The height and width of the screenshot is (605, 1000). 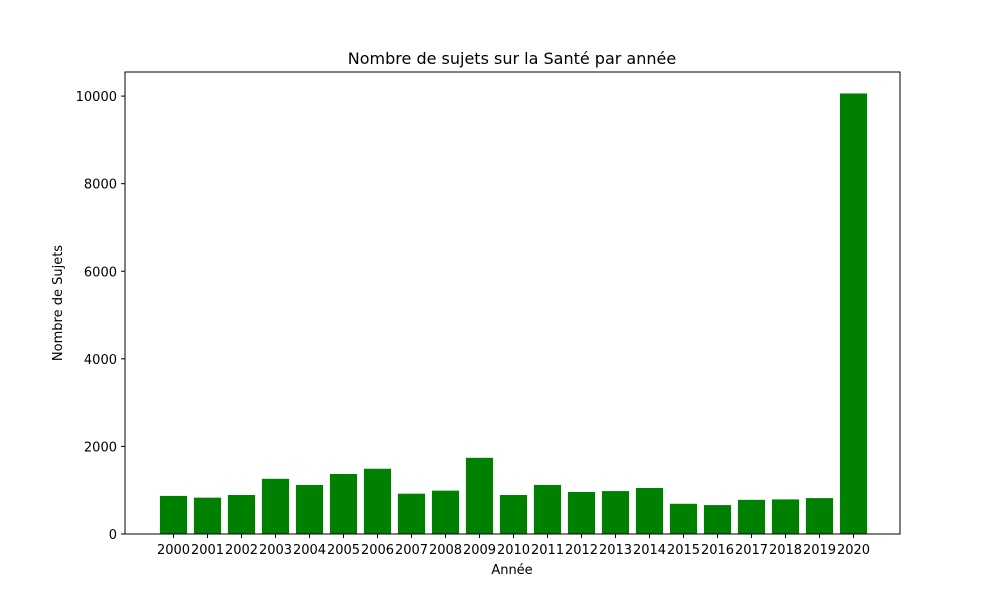 I want to click on bar-2008, so click(x=445, y=512).